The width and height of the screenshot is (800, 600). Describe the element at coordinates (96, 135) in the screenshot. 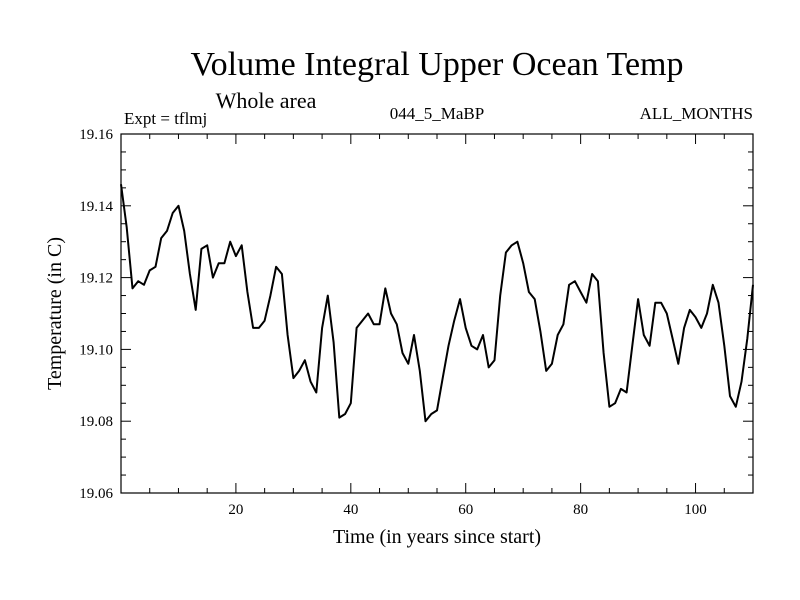

I see `y-tick-label: 19.16` at that location.